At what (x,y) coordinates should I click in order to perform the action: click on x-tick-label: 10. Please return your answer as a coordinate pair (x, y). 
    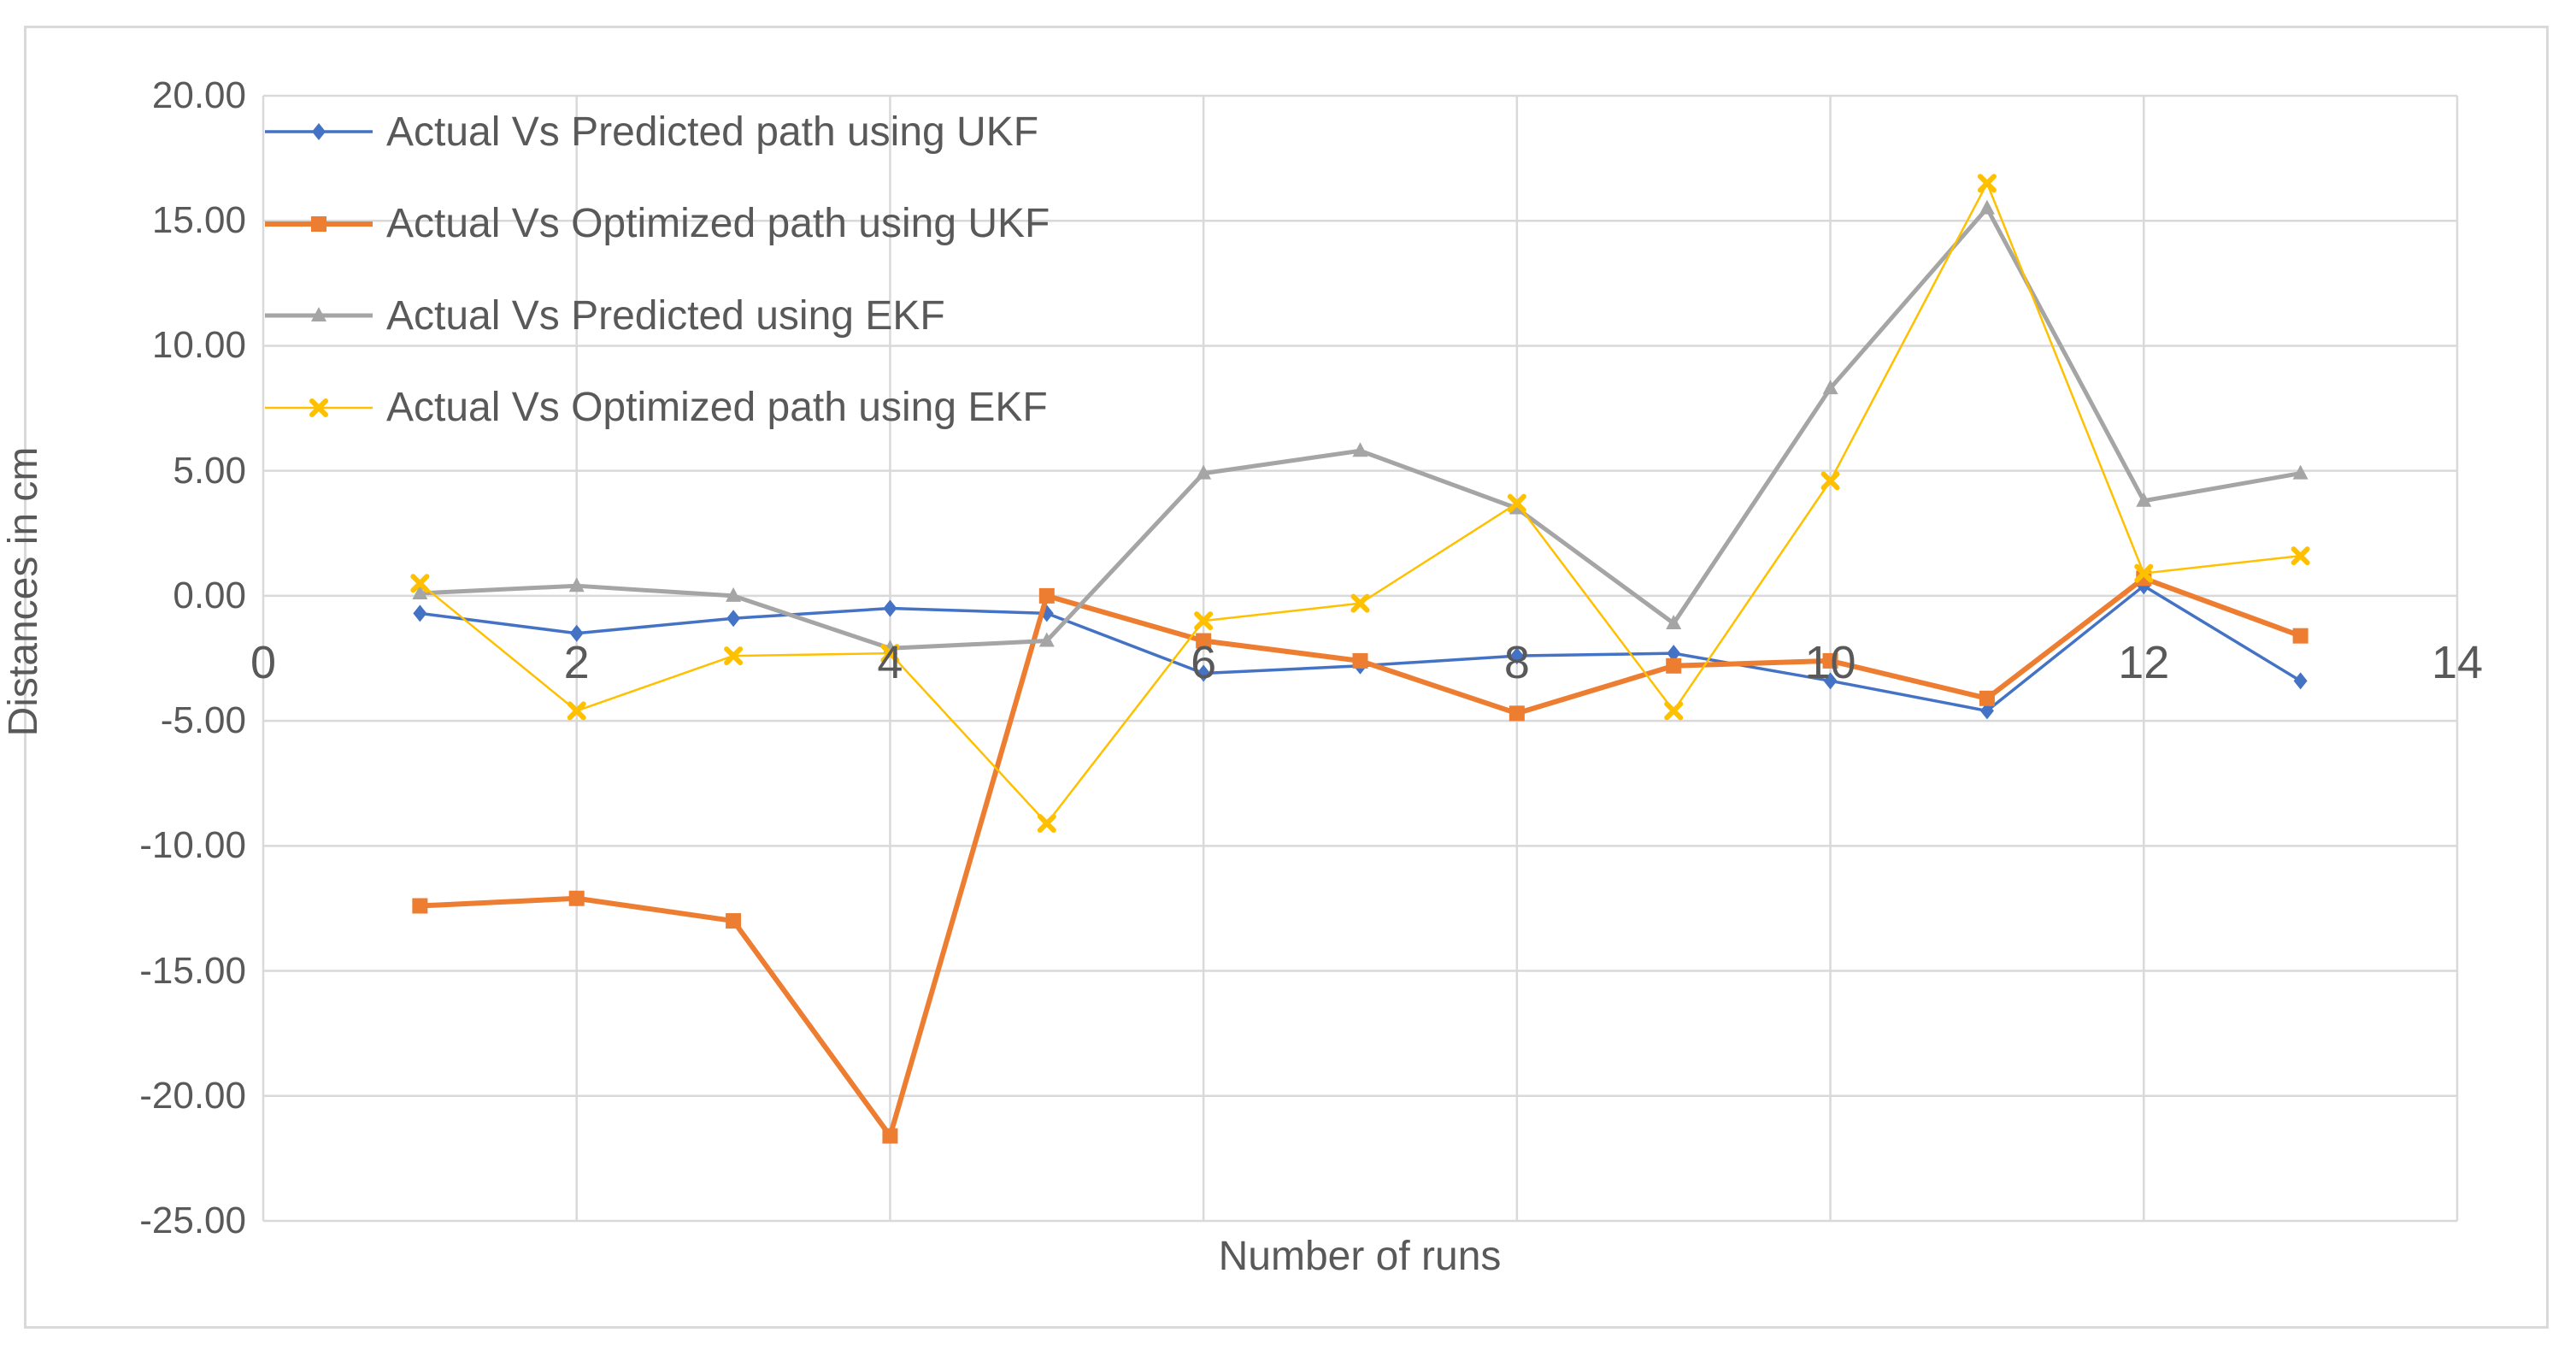
    Looking at the image, I should click on (1830, 662).